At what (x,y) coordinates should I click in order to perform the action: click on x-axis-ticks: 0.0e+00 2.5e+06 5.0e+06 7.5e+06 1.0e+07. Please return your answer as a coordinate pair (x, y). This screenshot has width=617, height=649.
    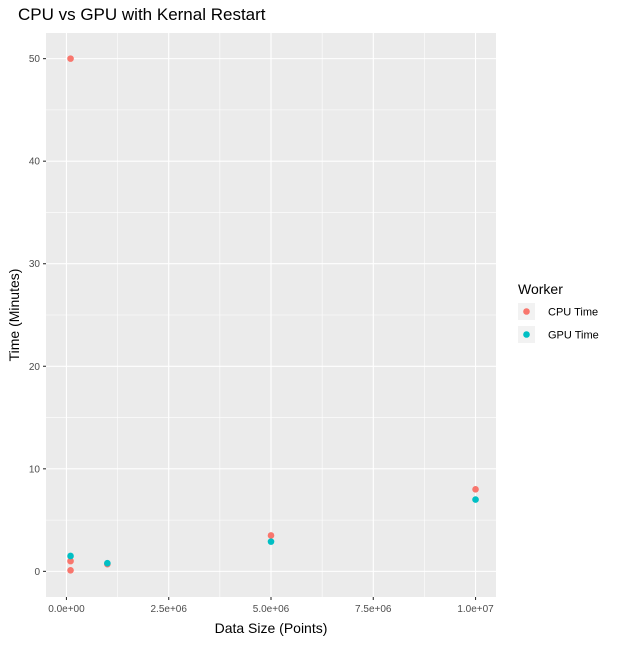
    Looking at the image, I should click on (271, 606).